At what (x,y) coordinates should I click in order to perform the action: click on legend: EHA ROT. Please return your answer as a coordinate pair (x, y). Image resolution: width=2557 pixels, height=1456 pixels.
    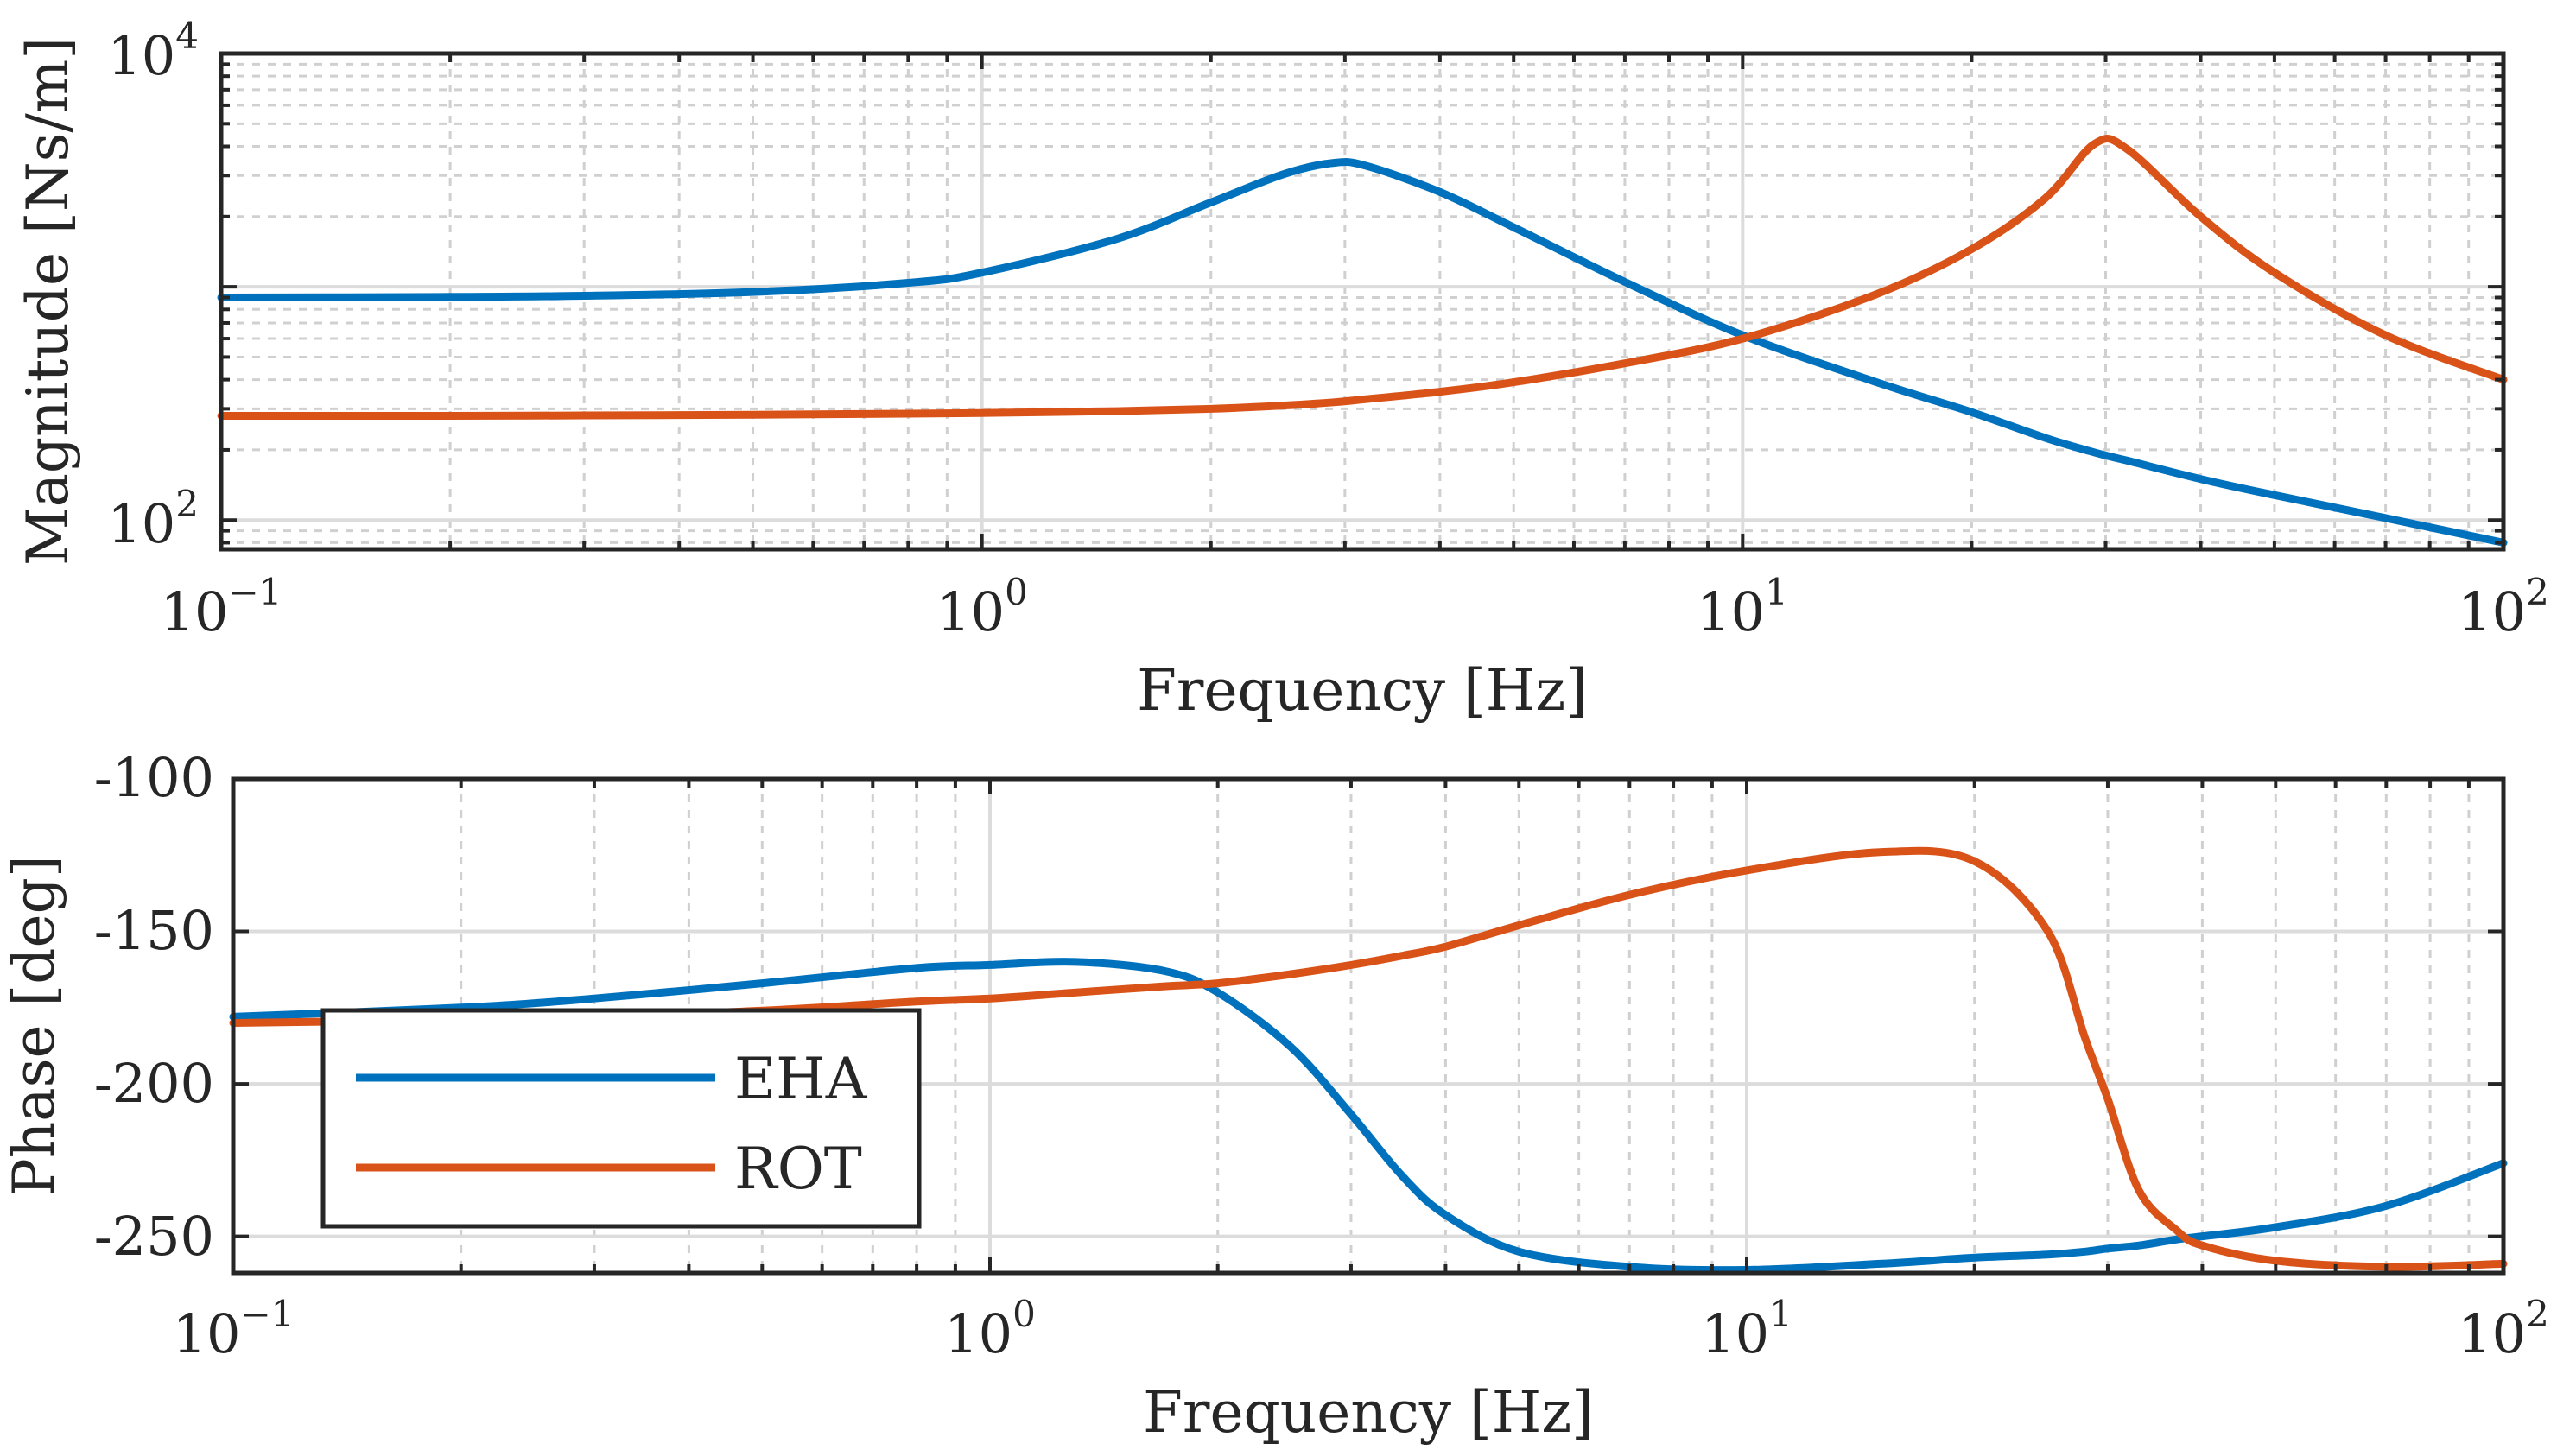
    Looking at the image, I should click on (621, 1118).